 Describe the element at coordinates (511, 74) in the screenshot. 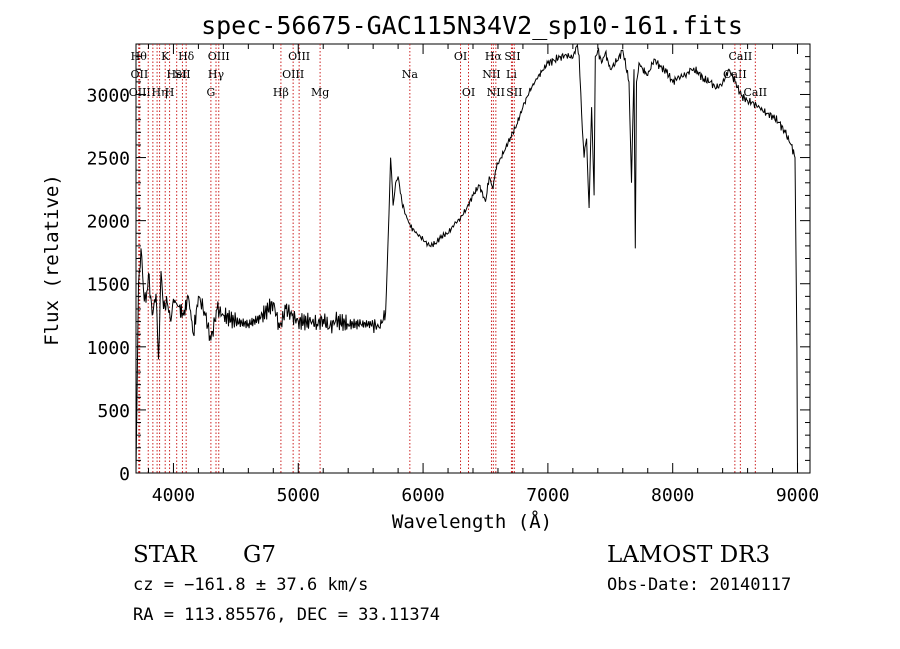

I see `line-marker-label: Li` at that location.